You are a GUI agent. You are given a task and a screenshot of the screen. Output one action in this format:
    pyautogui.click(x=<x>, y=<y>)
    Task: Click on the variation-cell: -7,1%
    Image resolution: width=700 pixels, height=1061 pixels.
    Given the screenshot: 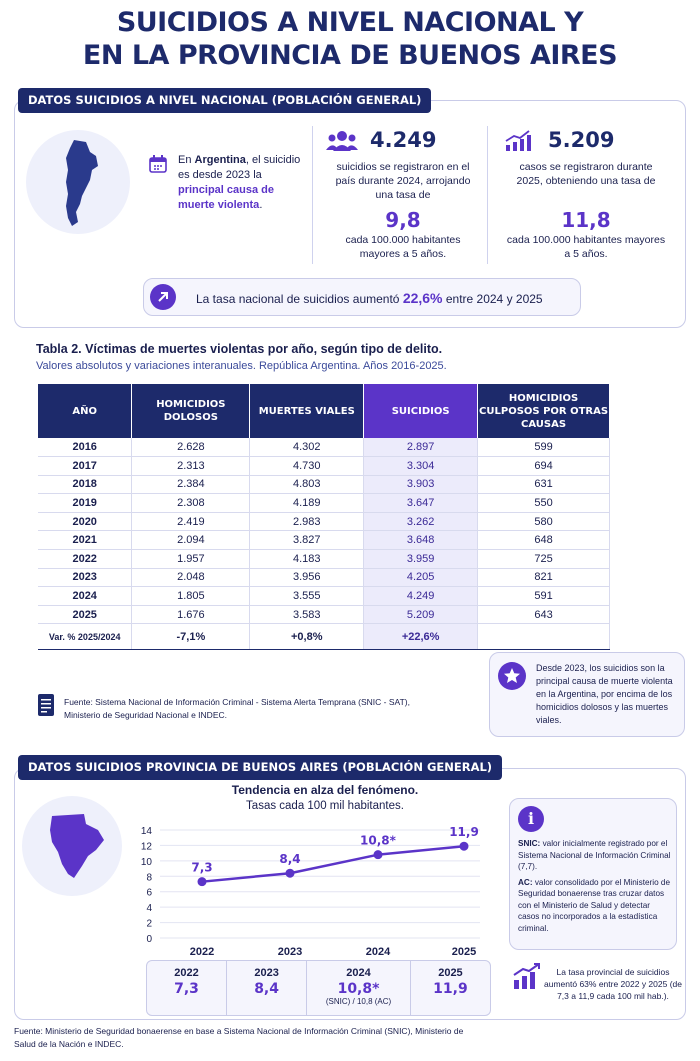 What is the action you would take?
    pyautogui.click(x=191, y=637)
    